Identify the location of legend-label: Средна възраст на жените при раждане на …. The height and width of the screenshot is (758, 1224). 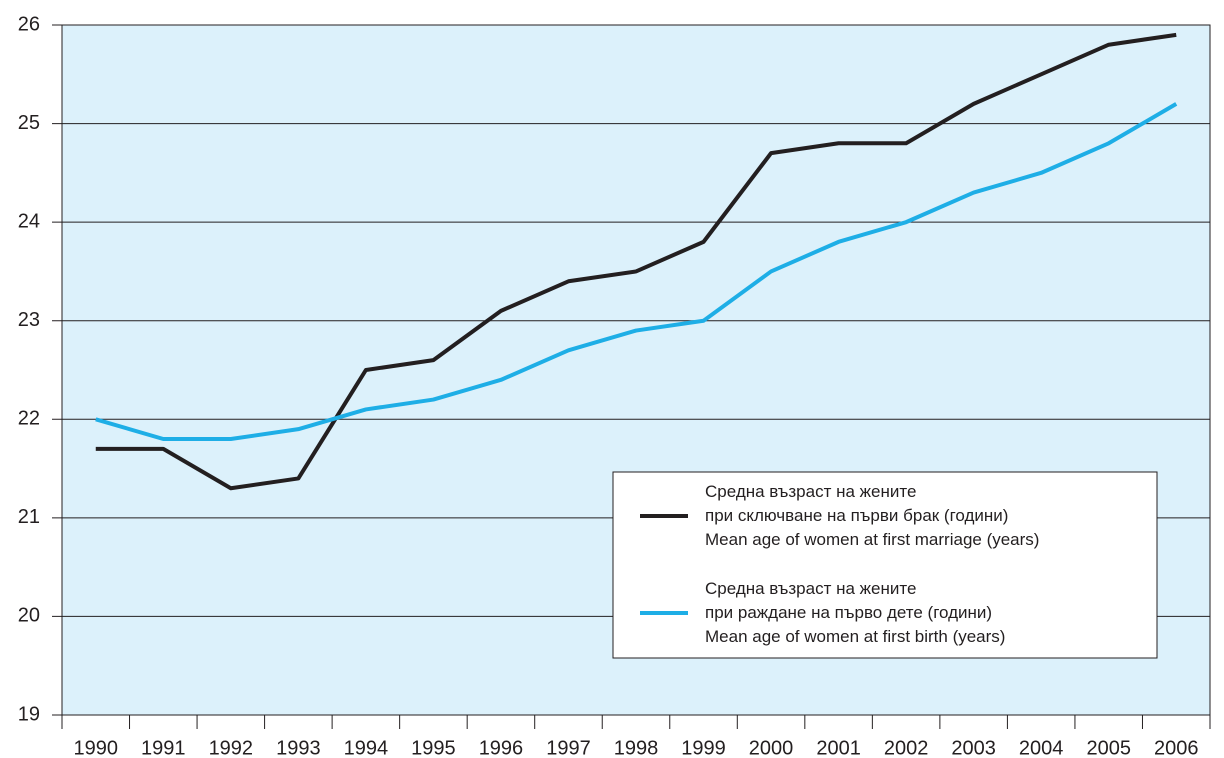
(855, 612).